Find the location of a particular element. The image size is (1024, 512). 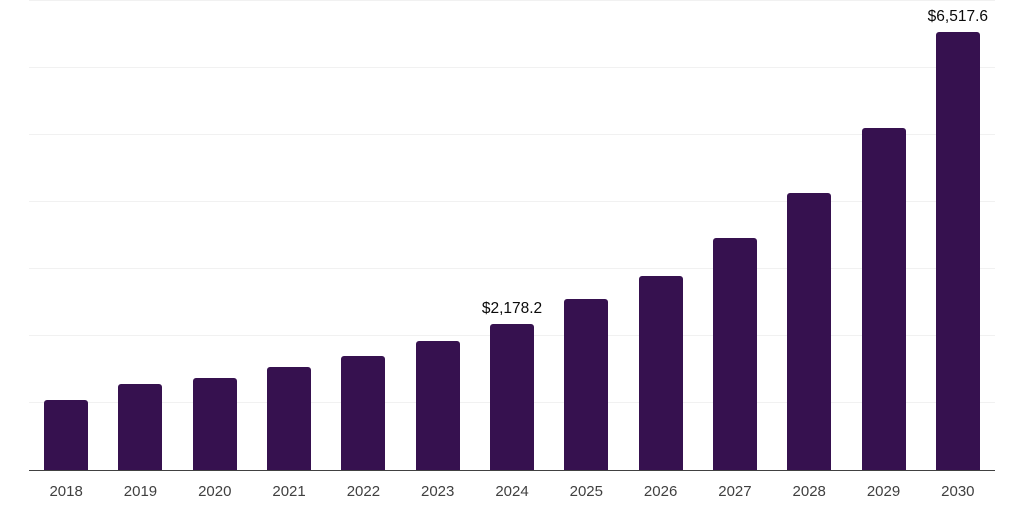

bar-2026 is located at coordinates (660, 372).